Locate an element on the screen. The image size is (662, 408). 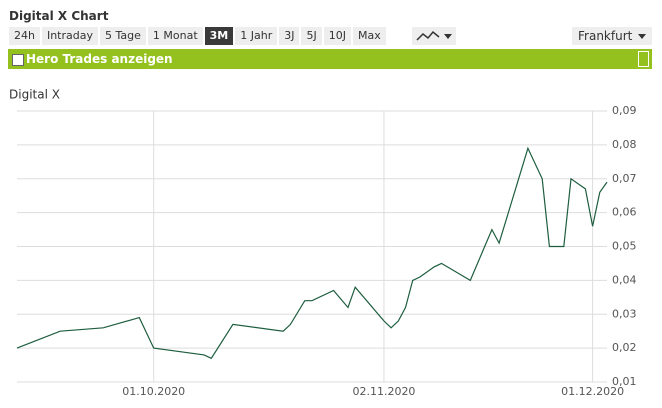
chart-type-select is located at coordinates (434, 36).